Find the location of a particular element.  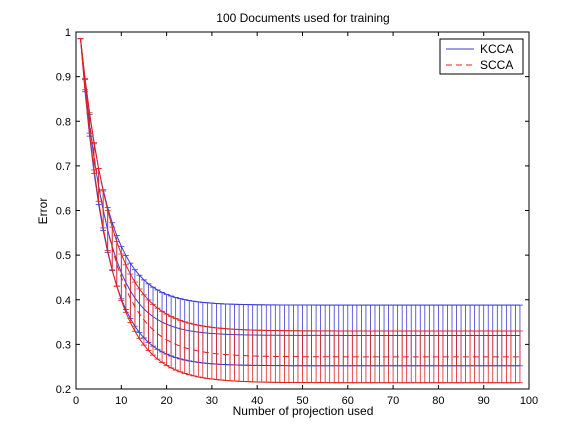

y-tick-label: 0.3 is located at coordinates (63, 345).